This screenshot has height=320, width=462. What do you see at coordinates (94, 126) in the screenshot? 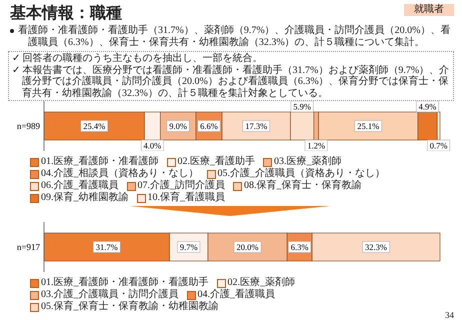
I see `data-label: 25.4%` at bounding box center [94, 126].